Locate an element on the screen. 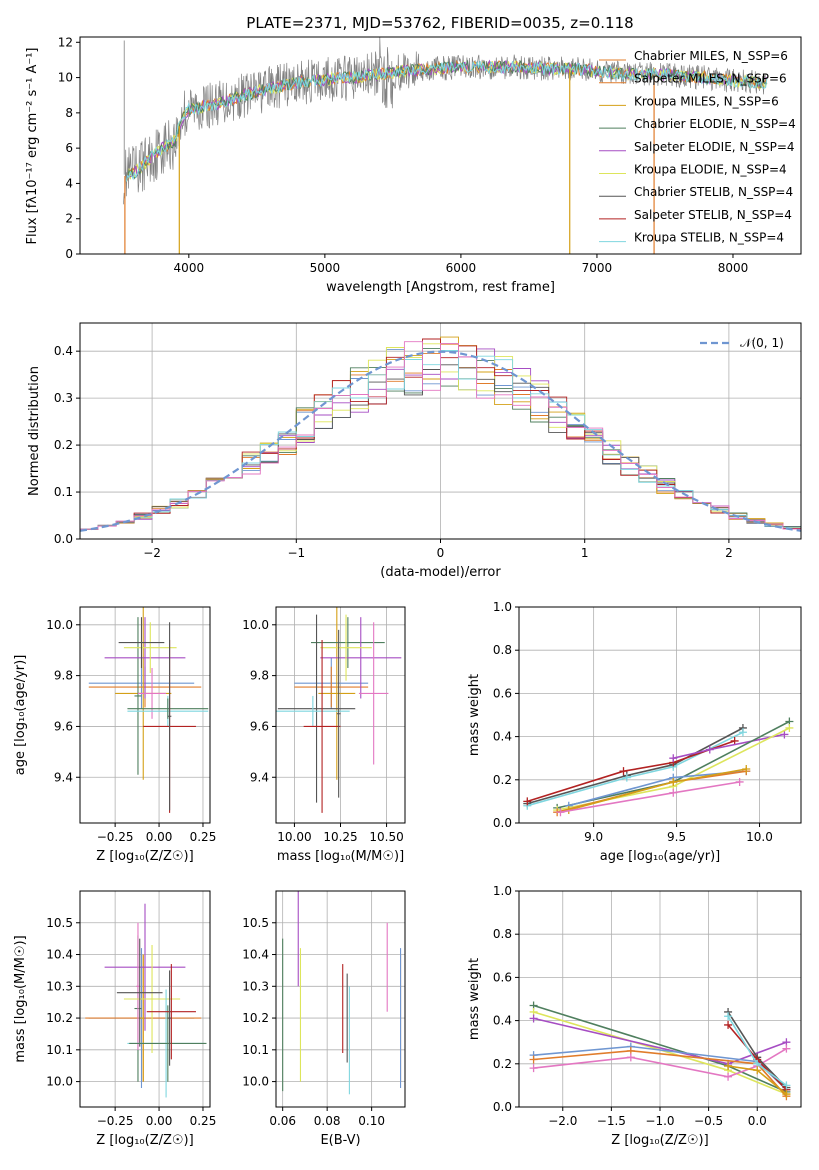  x-tick-label: 0.08 is located at coordinates (327, 1121).